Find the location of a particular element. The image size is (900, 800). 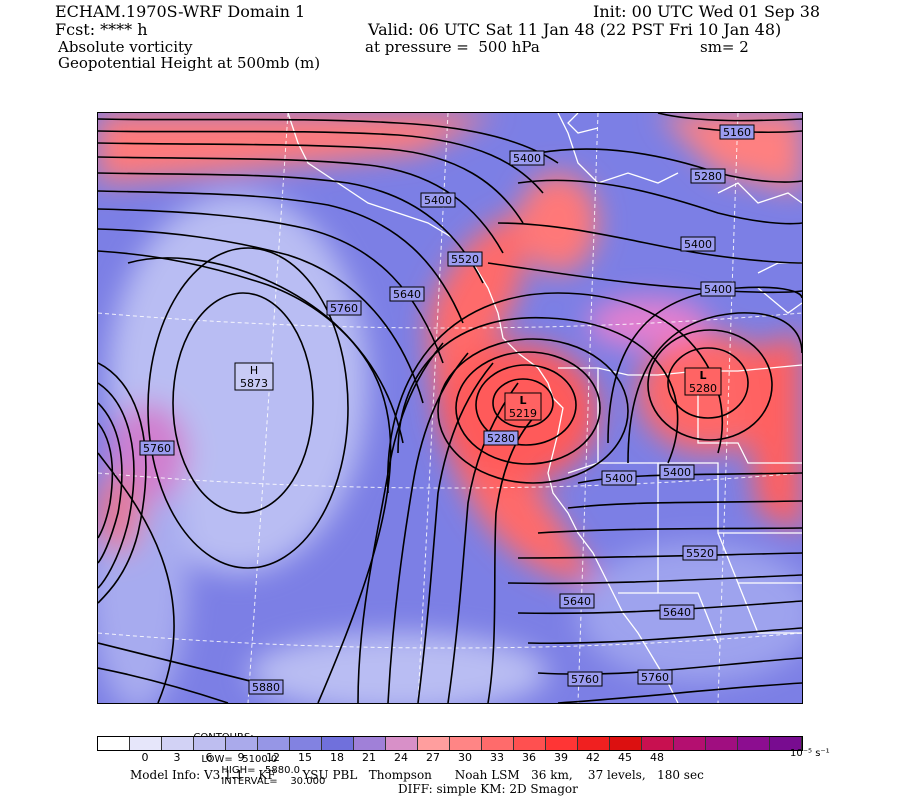

pressure-level: at pressure = 500 hPa is located at coordinates (452, 47).